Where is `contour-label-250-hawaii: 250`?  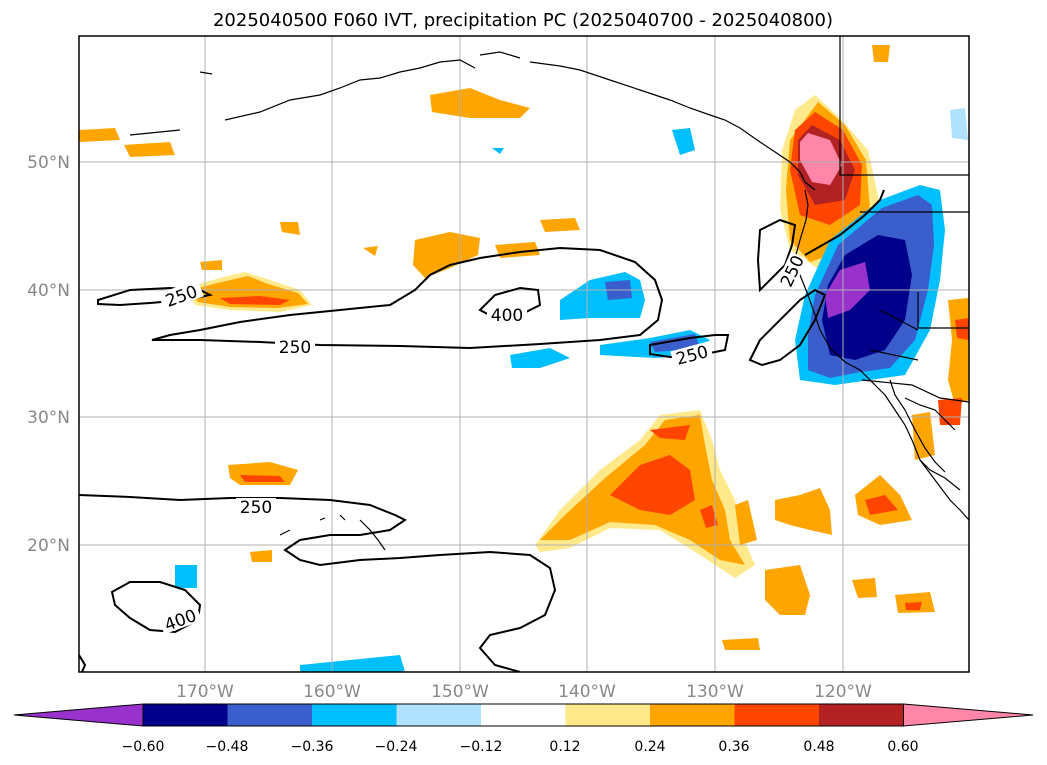 contour-label-250-hawaii: 250 is located at coordinates (256, 508).